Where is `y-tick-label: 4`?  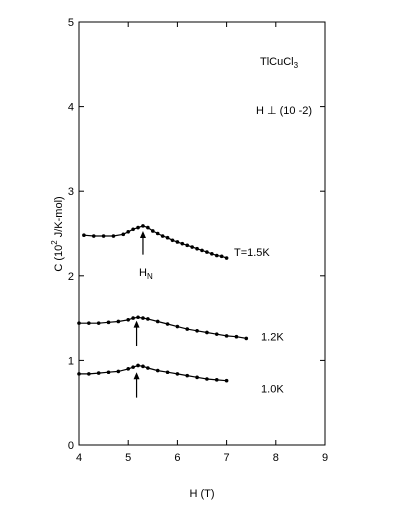 y-tick-label: 4 is located at coordinates (71, 108).